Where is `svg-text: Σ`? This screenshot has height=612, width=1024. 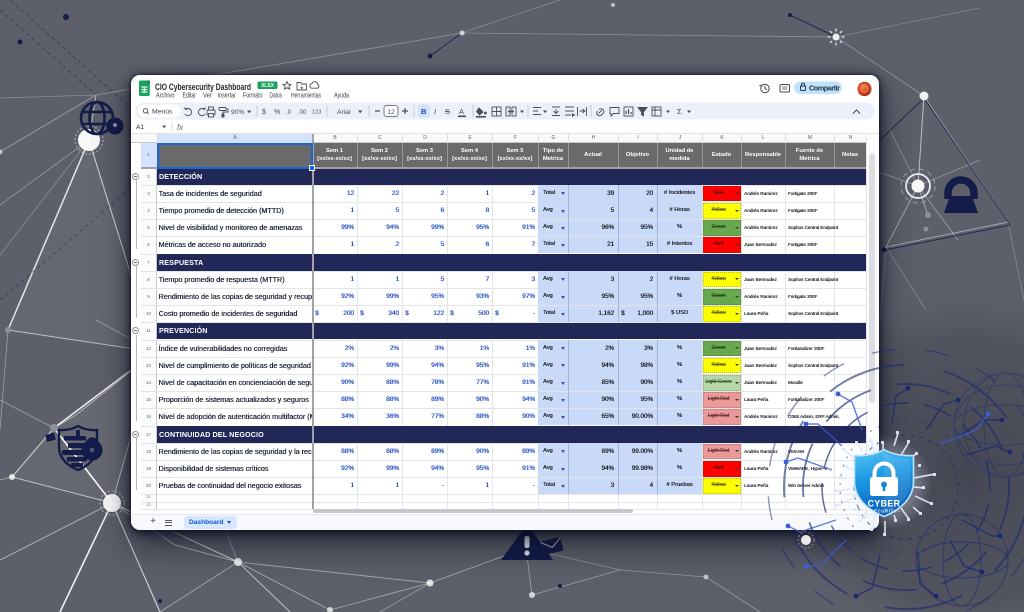
svg-text: Σ is located at coordinates (679, 111).